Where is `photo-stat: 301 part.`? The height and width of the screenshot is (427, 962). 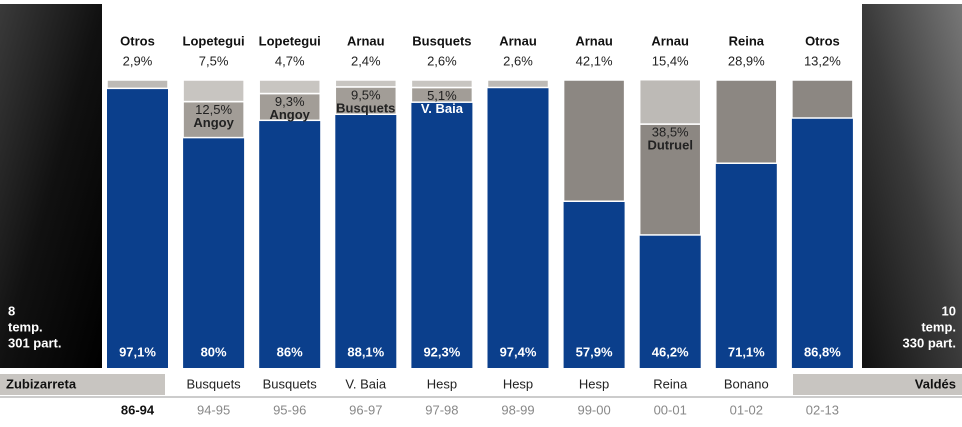 photo-stat: 301 part. is located at coordinates (34, 342).